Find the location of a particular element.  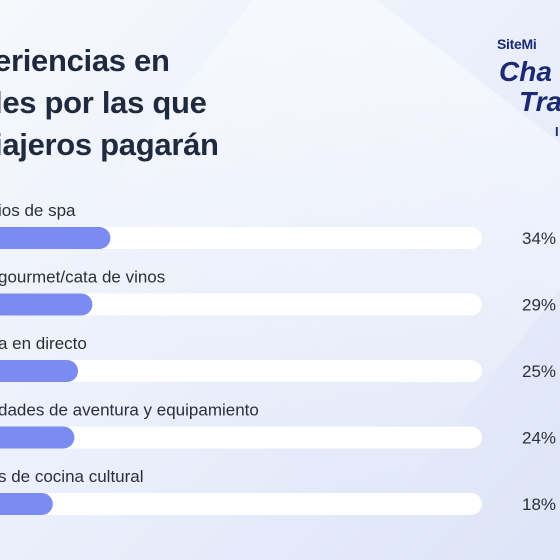

logo-line-1: Cha is located at coordinates (525, 71).